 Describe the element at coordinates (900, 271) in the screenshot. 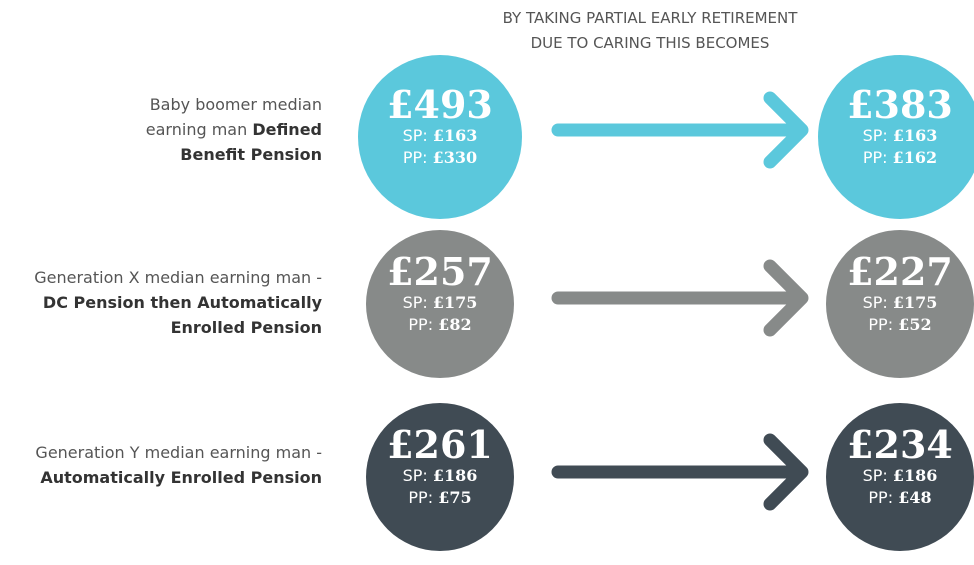

I see `total: £227` at that location.